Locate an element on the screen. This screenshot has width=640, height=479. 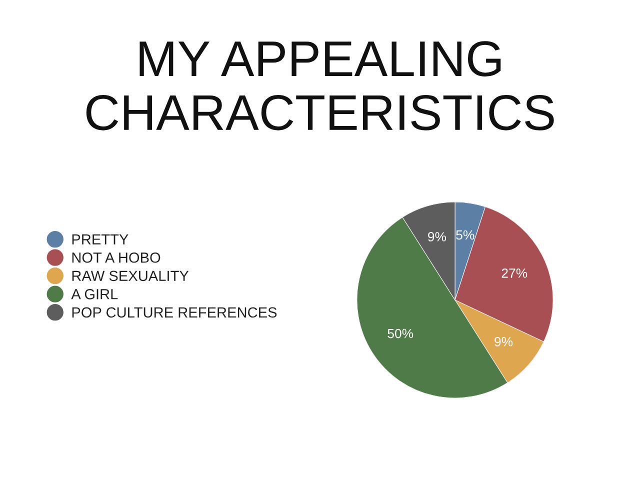
data-label: 50% is located at coordinates (401, 333).